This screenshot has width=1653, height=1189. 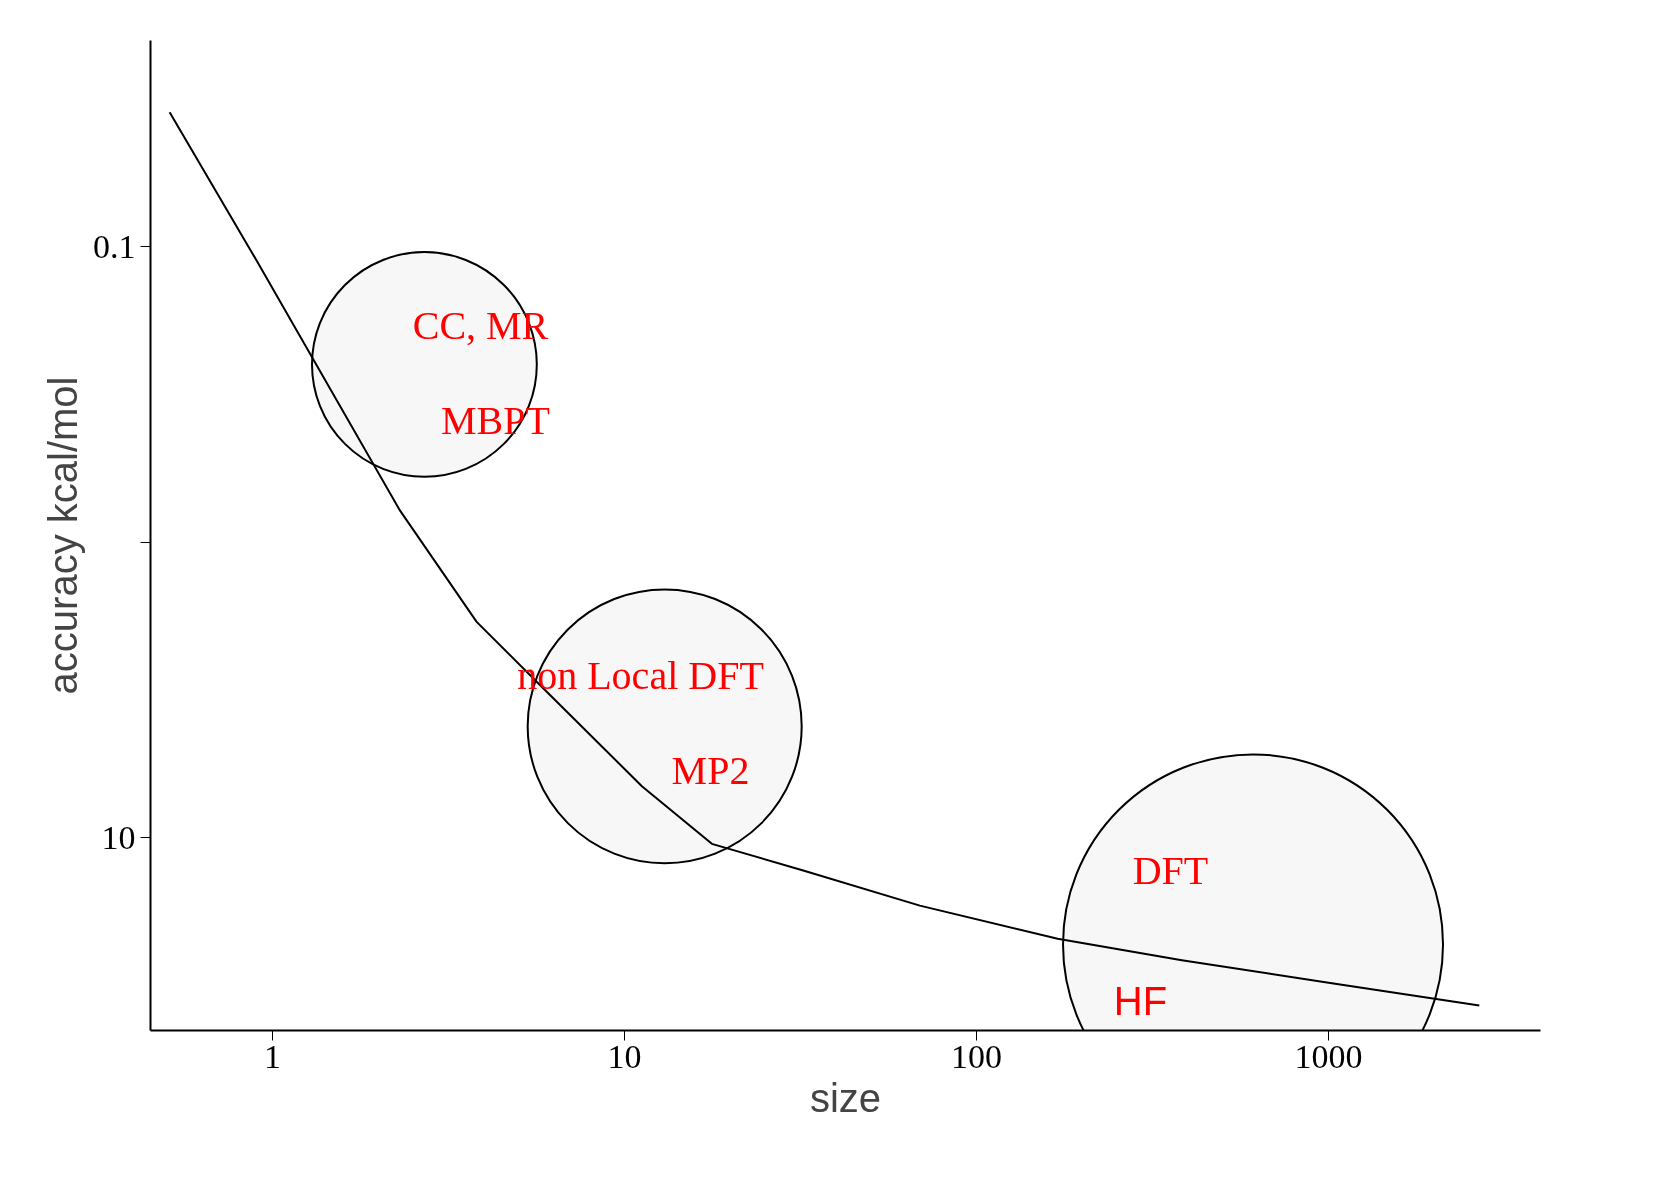 I want to click on y-tick-label: 0.1, so click(x=114, y=246).